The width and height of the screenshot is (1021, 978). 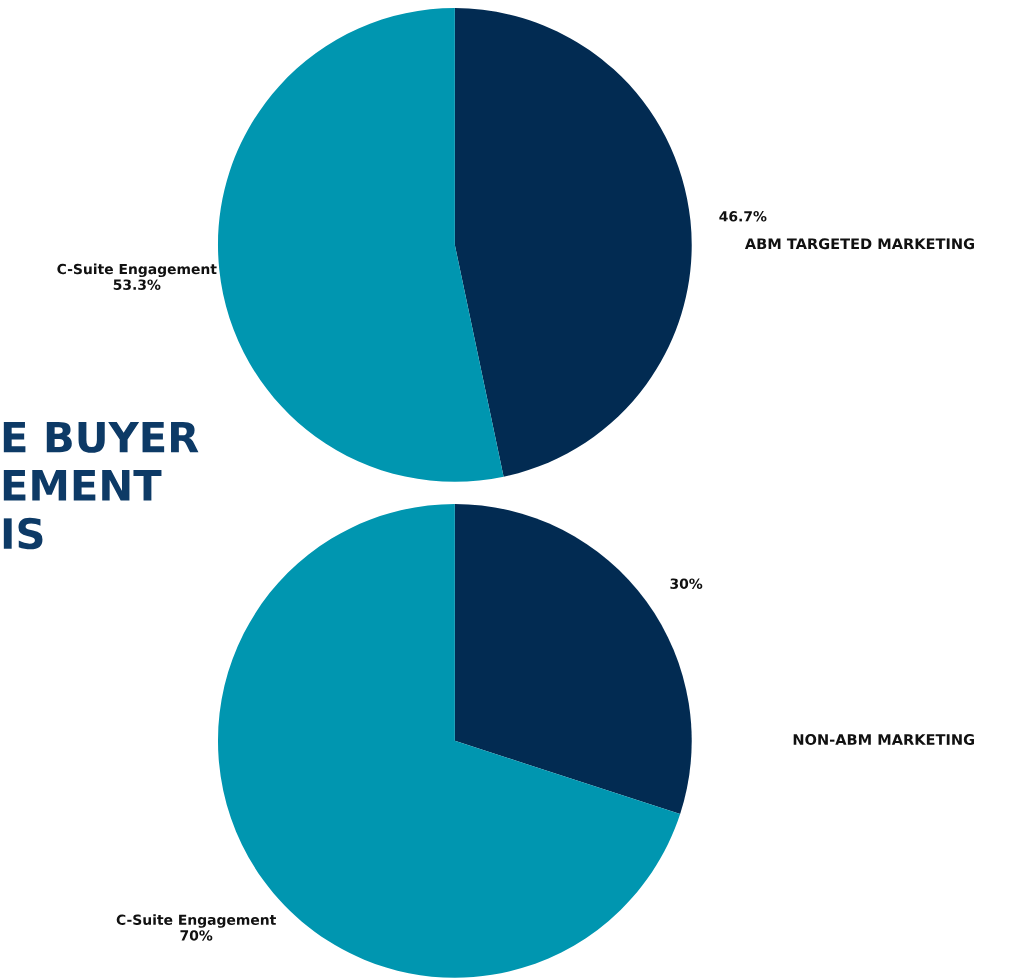 What do you see at coordinates (859, 244) in the screenshot?
I see `text: ABM TARGETED MARKETING` at bounding box center [859, 244].